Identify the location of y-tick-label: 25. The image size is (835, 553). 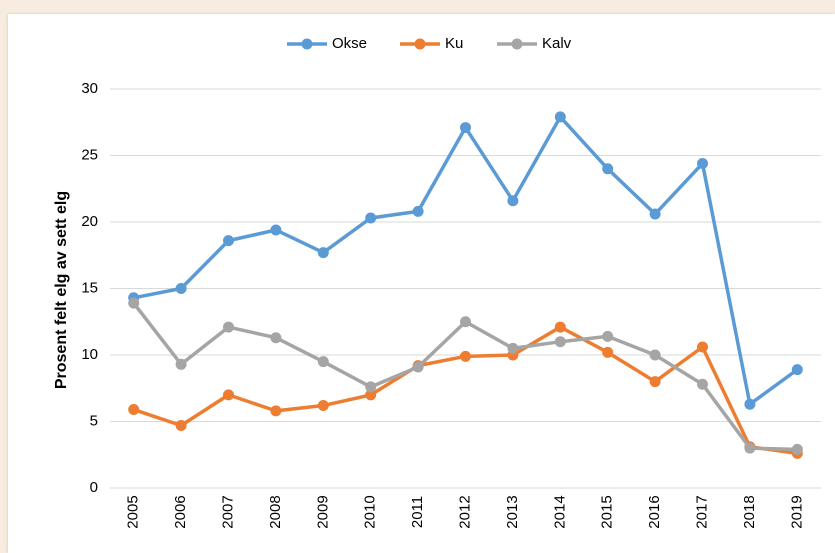
(89, 154).